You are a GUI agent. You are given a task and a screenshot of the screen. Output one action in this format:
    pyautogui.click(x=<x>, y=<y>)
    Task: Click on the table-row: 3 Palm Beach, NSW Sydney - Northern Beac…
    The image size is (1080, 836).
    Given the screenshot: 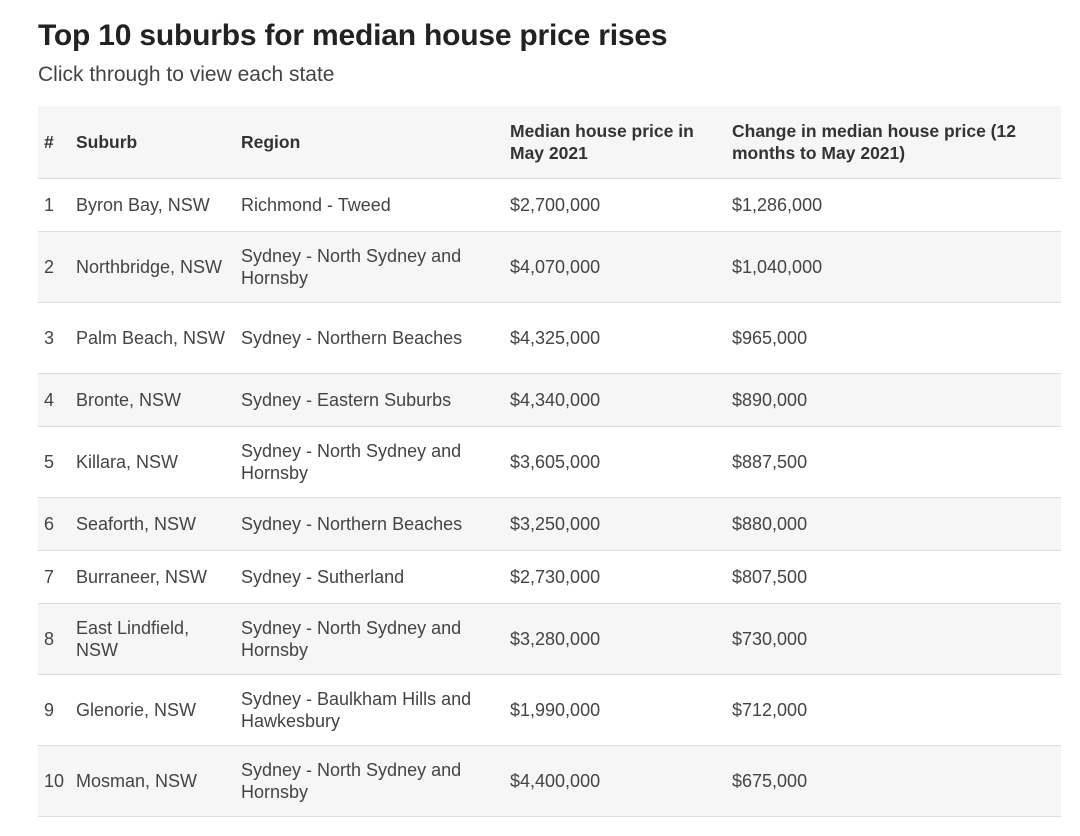 What is the action you would take?
    pyautogui.click(x=549, y=338)
    